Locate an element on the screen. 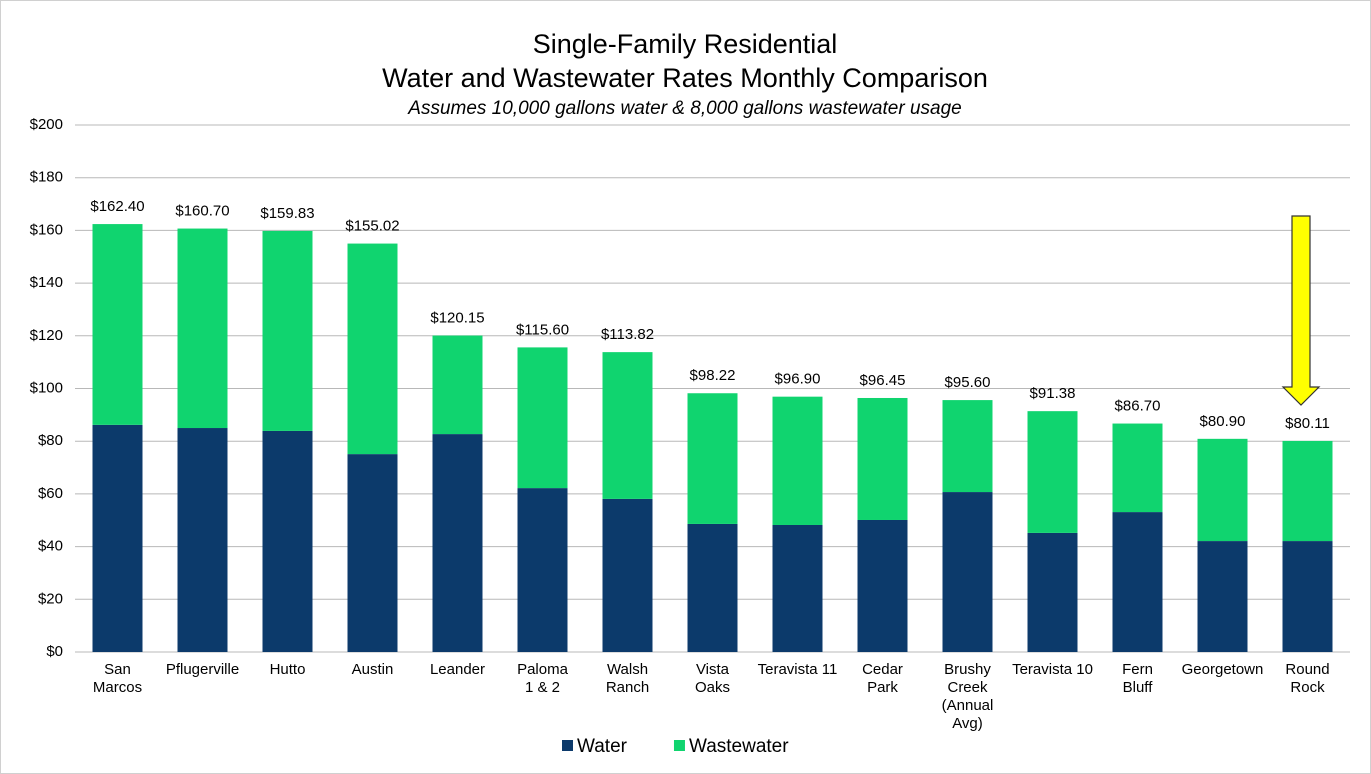 The image size is (1371, 774). chart-title: Single-Family Residential is located at coordinates (685, 44).